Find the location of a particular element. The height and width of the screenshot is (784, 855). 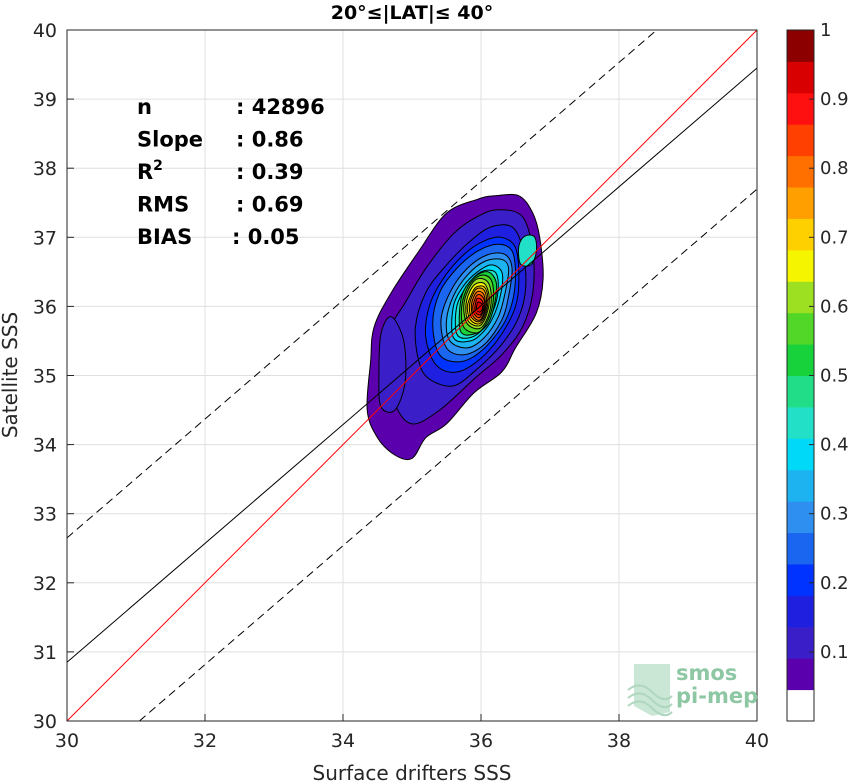

x-tick-label: 34 is located at coordinates (343, 741).